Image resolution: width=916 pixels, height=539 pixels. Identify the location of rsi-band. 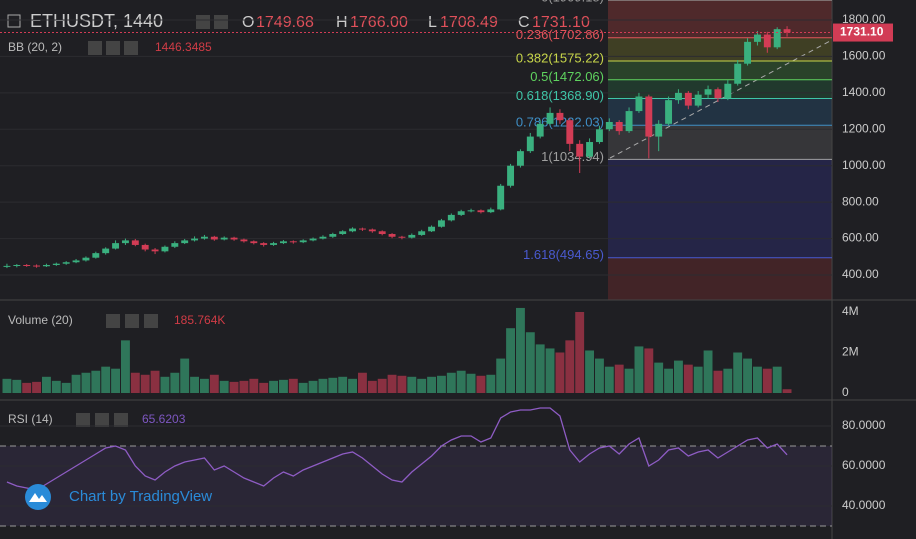
(416, 486).